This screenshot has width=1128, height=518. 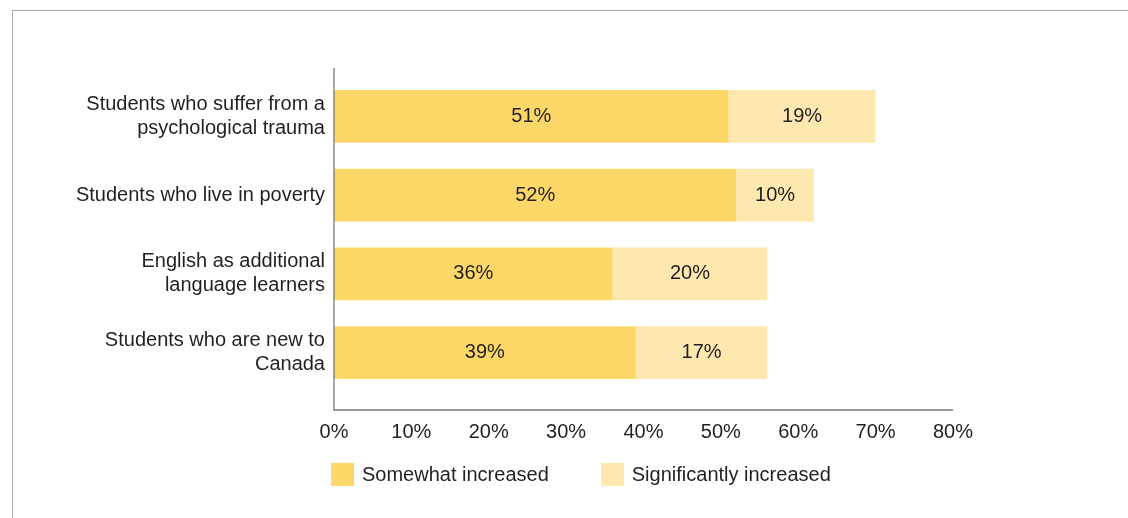 I want to click on x-tick-label: 0%, so click(x=334, y=430).